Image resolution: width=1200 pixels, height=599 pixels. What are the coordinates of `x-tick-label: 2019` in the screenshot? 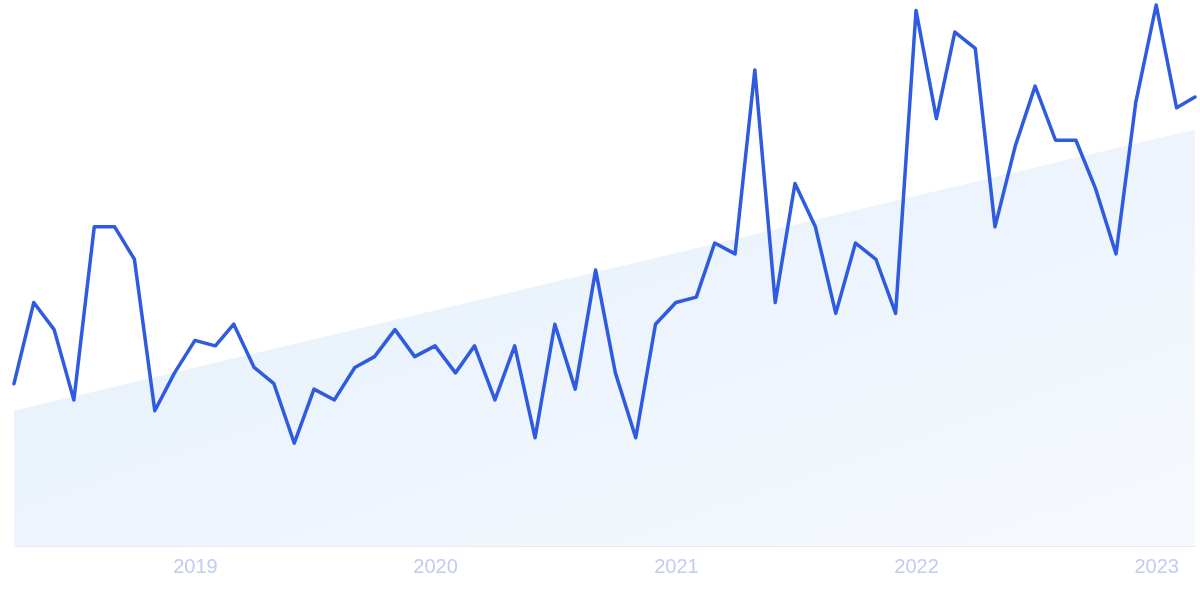 It's located at (195, 566).